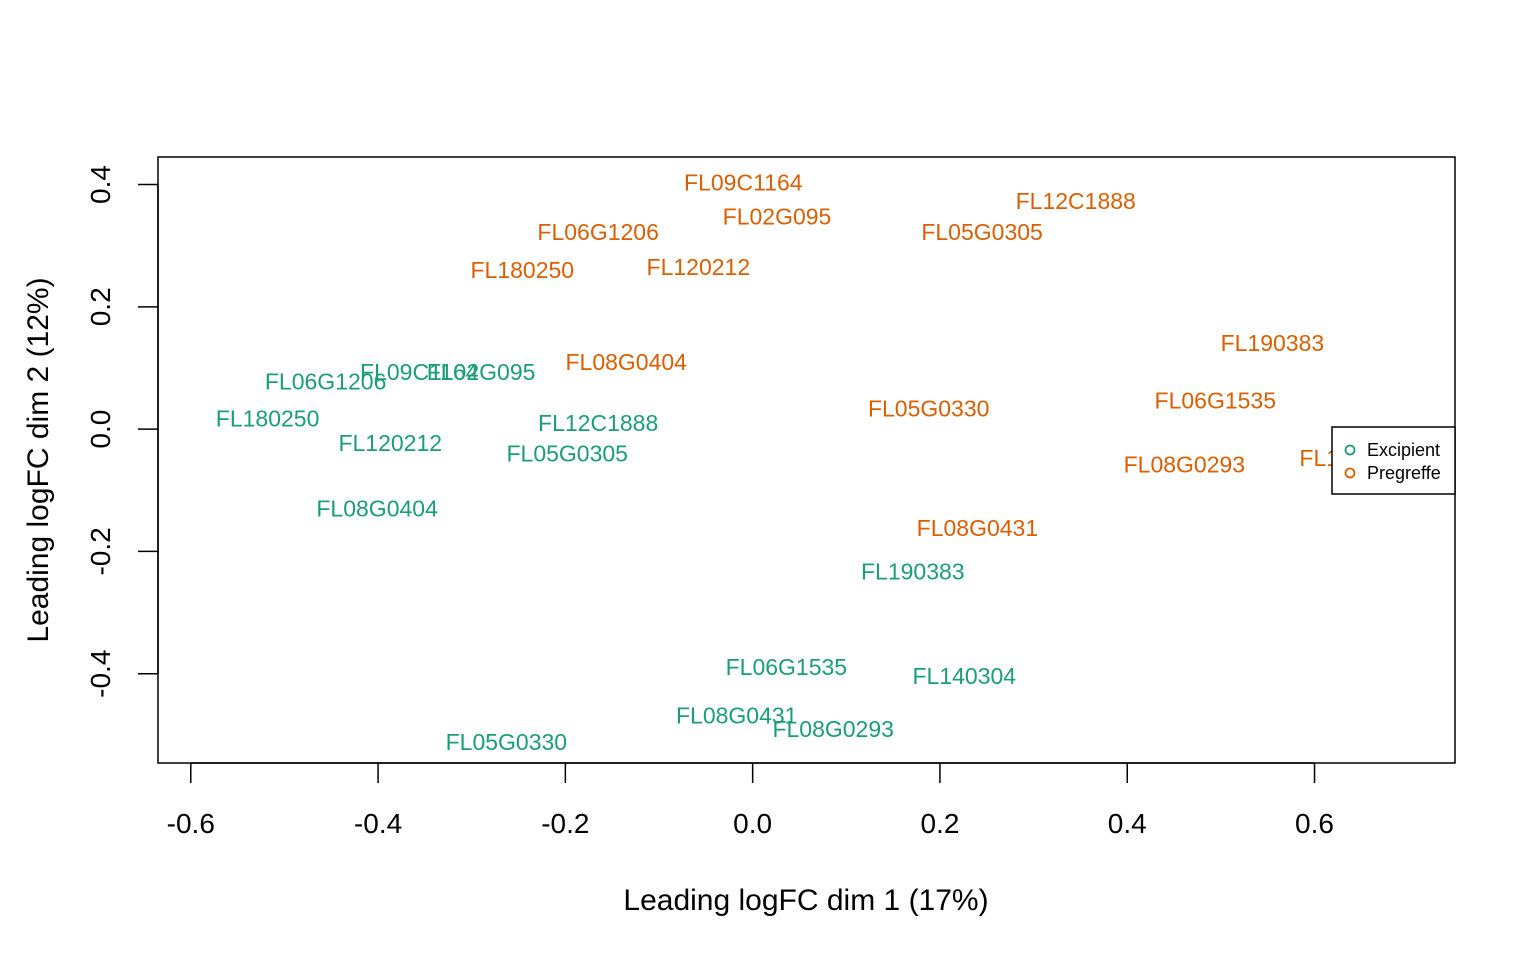 This screenshot has height=960, width=1536. I want to click on point-label-excipient: FL05G0330, so click(506, 742).